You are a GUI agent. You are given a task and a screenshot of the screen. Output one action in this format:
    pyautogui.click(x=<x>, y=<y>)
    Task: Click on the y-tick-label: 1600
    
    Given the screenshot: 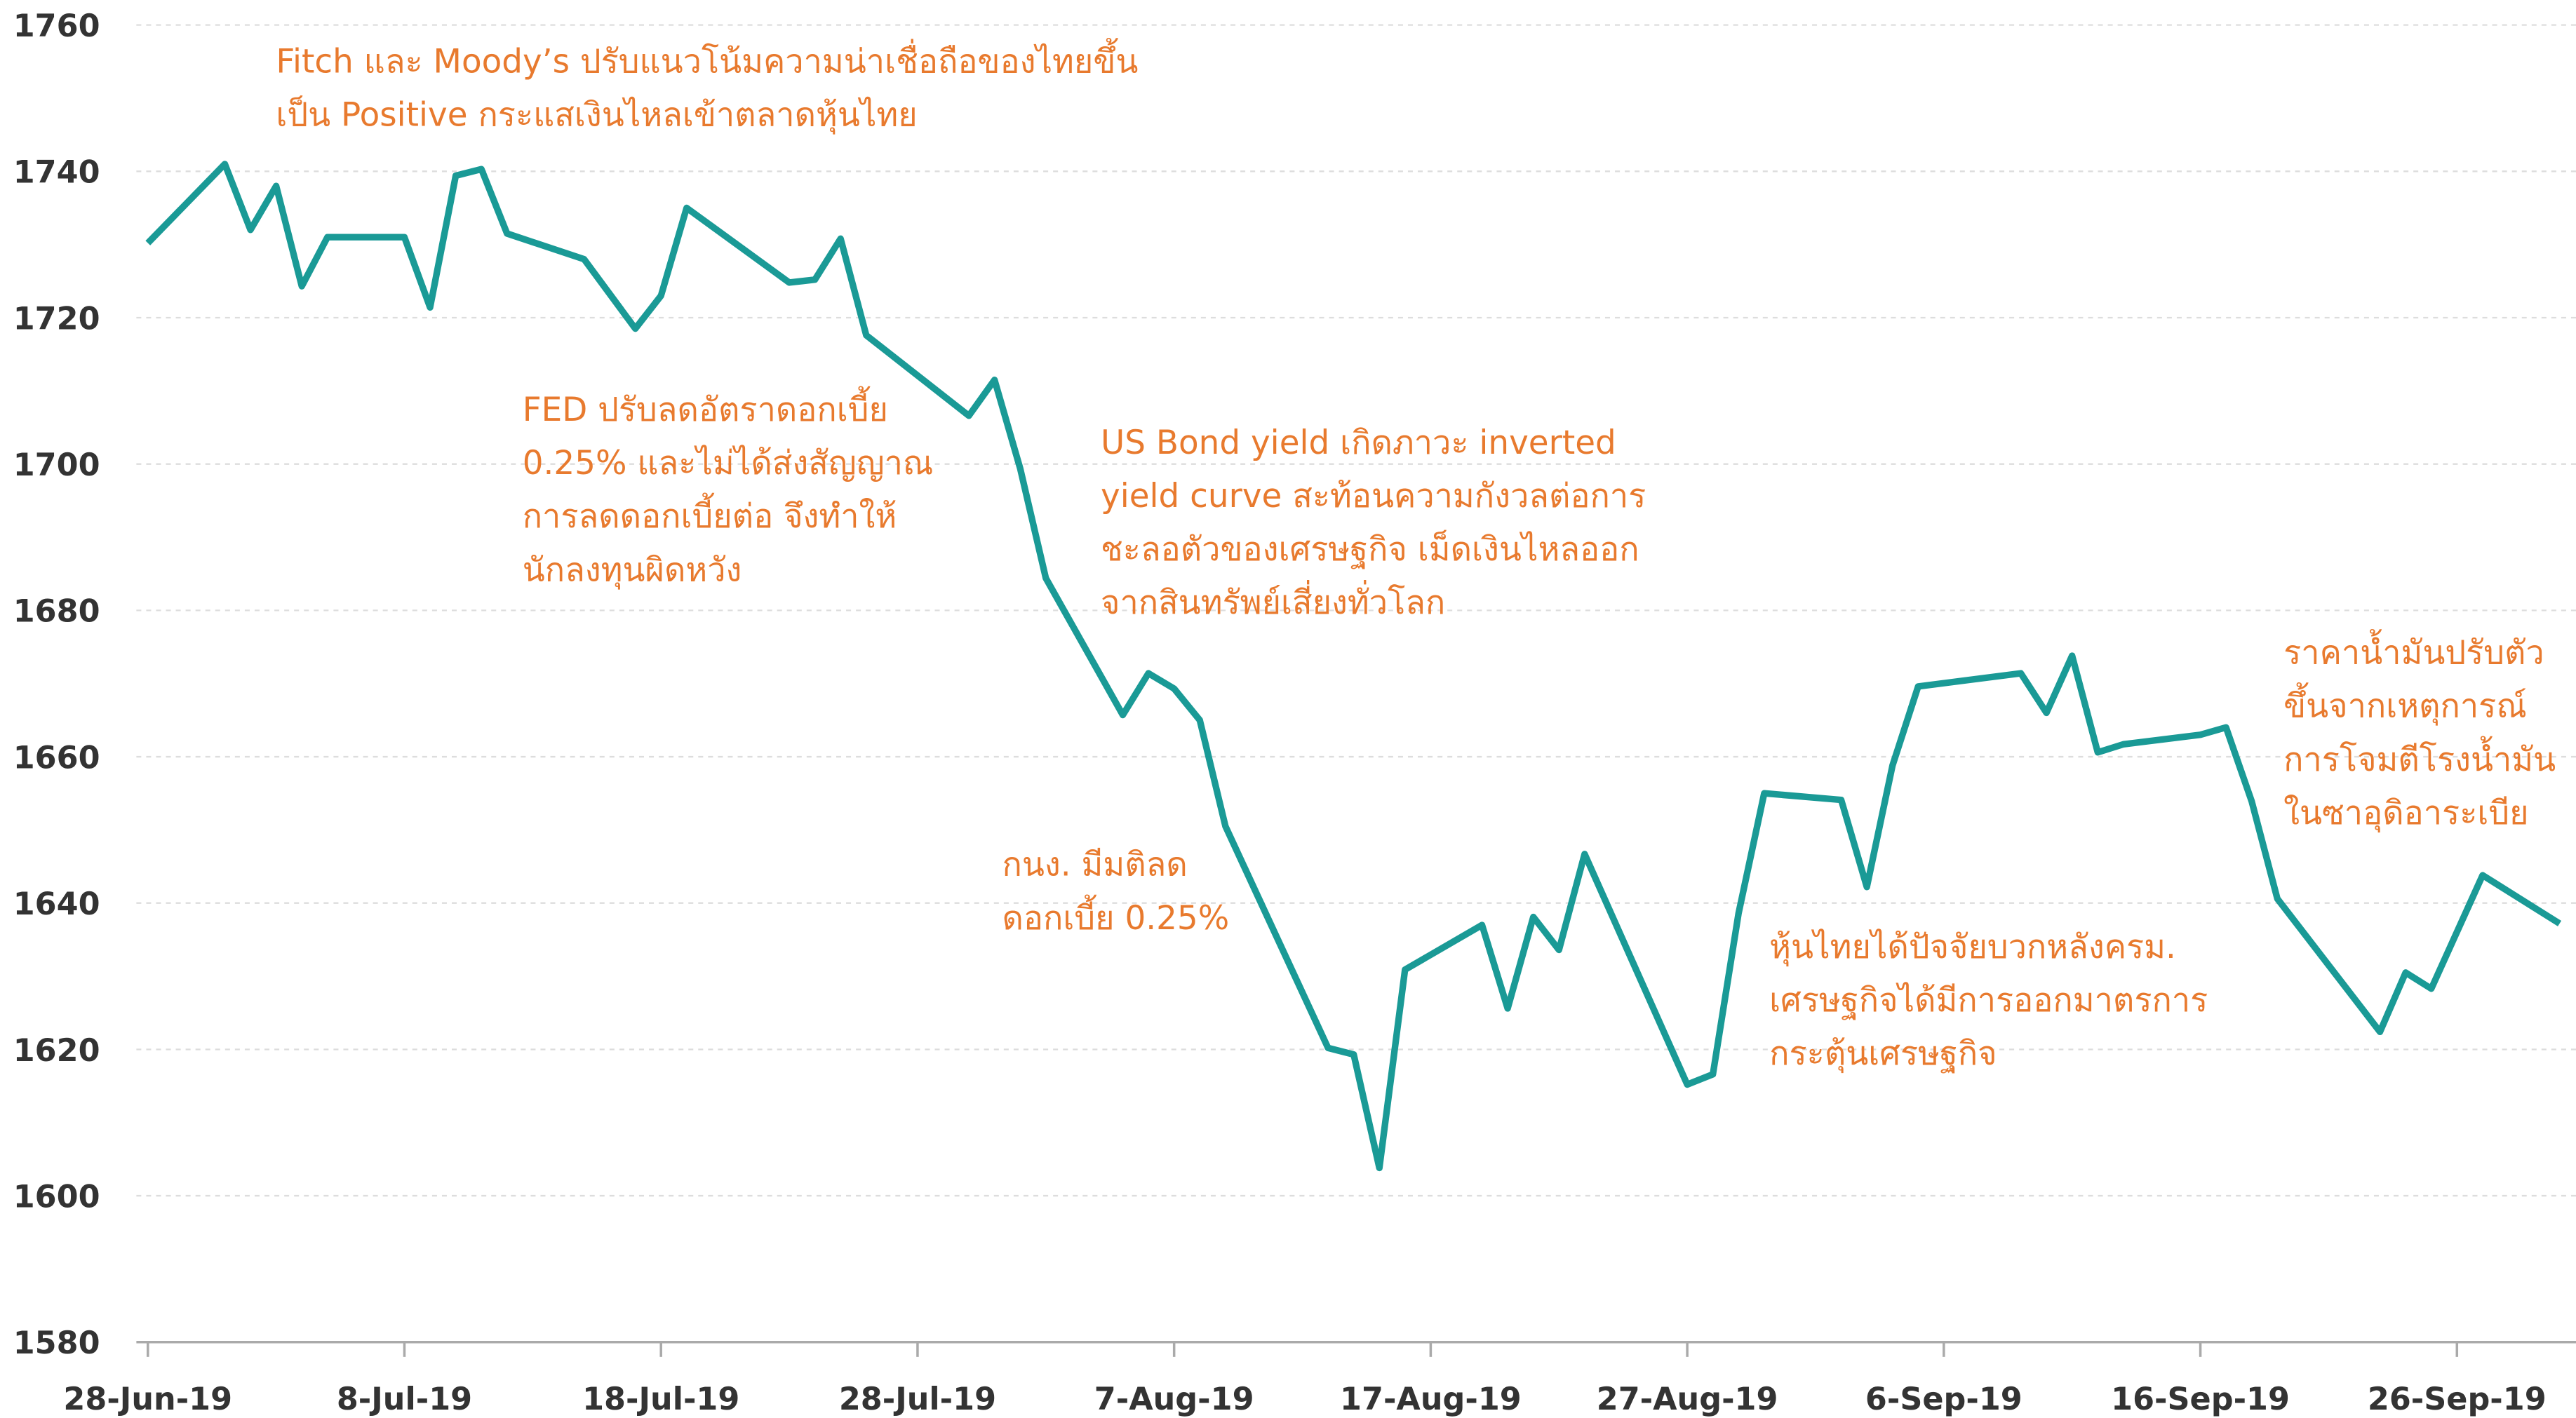 What is the action you would take?
    pyautogui.click(x=56, y=1197)
    